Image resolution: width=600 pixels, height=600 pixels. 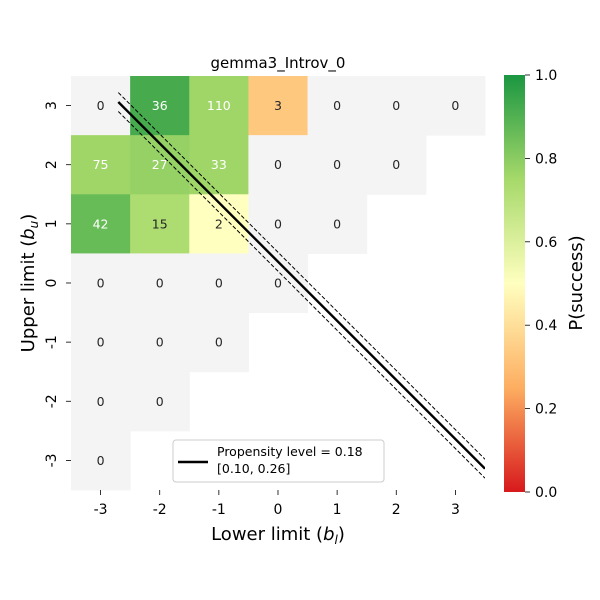 I want to click on colorbar-tick-label: 0.0, so click(x=546, y=493).